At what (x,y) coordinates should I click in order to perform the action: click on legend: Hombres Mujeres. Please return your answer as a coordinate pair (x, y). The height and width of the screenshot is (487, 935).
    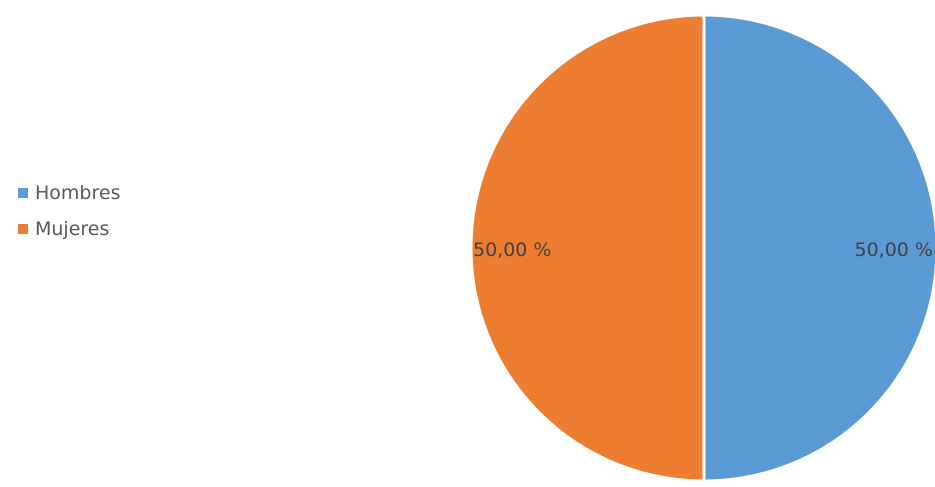
    Looking at the image, I should click on (69, 211).